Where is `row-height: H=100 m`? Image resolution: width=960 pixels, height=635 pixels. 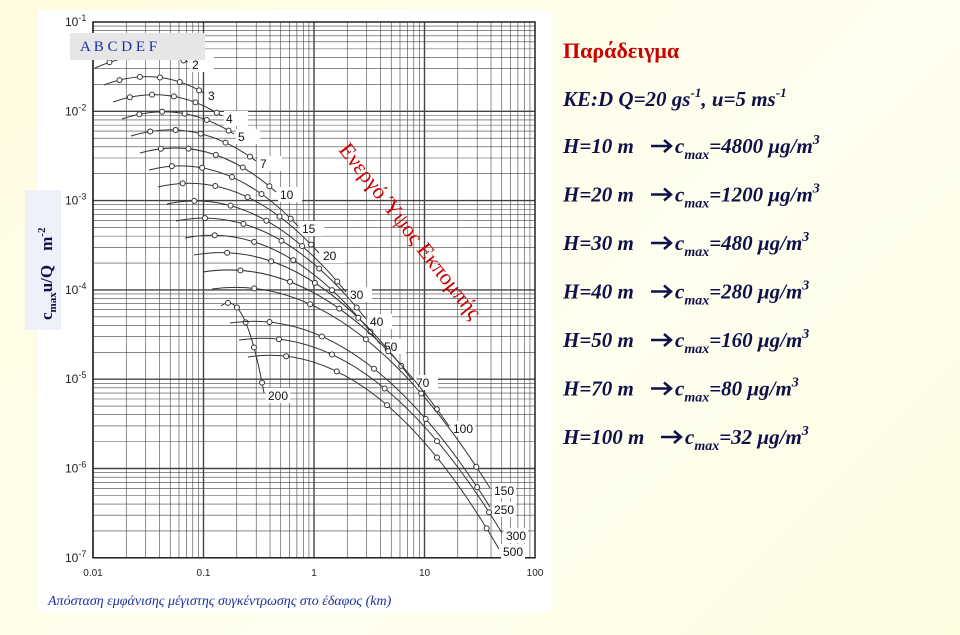 row-height: H=100 m is located at coordinates (603, 437).